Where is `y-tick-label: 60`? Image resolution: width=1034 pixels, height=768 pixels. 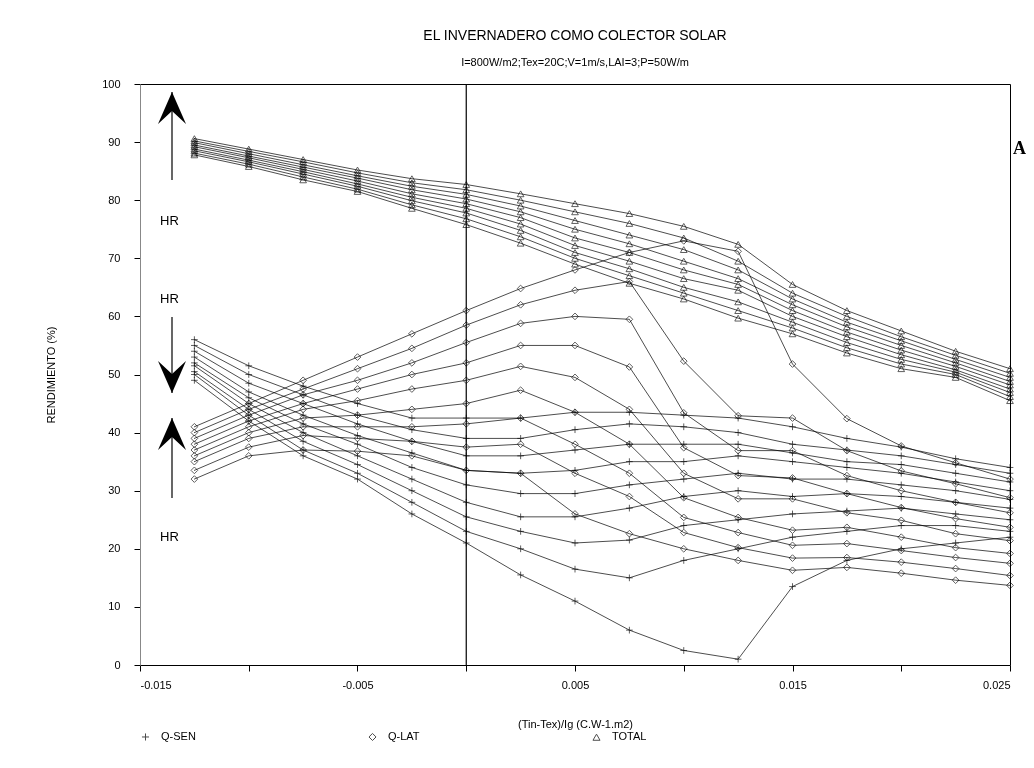
y-tick-label: 60 is located at coordinates (114, 315).